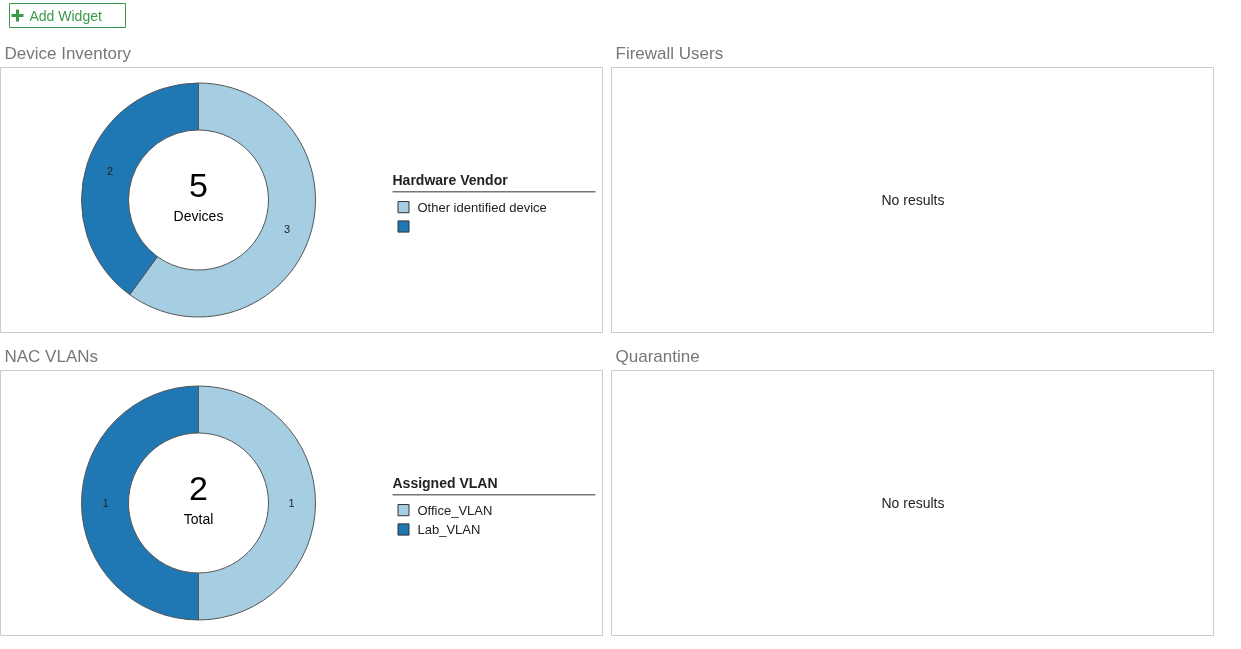 The height and width of the screenshot is (649, 1241). Describe the element at coordinates (450, 179) in the screenshot. I see `legend-title: Hardware Vendor` at that location.